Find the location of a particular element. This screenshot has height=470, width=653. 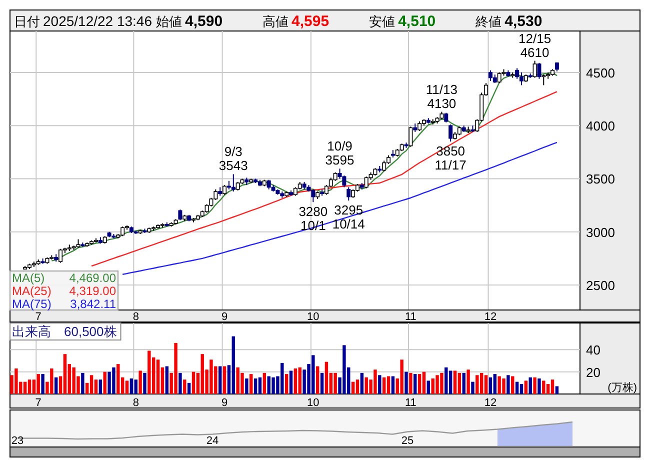

text: 2025/12/22 13:46 is located at coordinates (97, 21).